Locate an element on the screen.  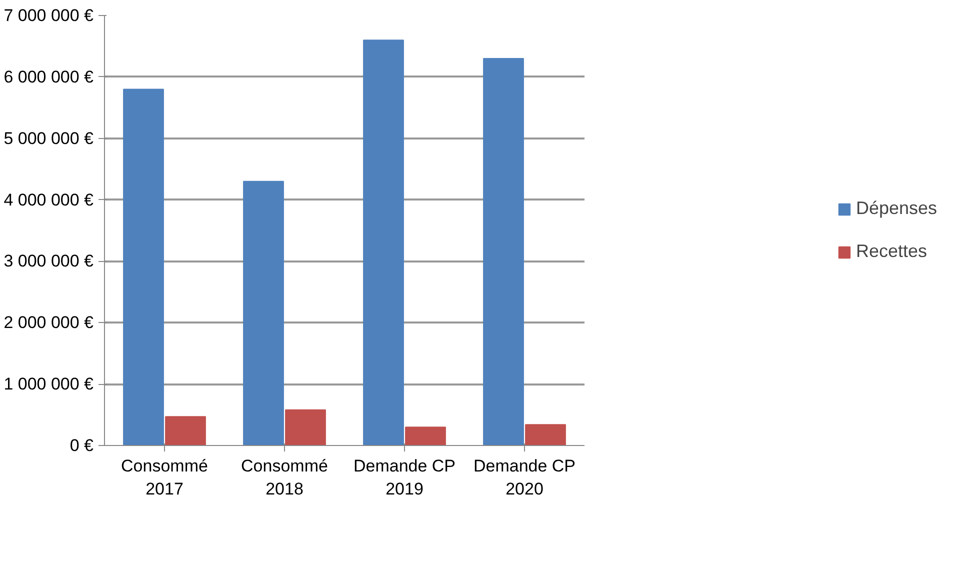
x-tick-label: Consommé 2018 is located at coordinates (284, 477).